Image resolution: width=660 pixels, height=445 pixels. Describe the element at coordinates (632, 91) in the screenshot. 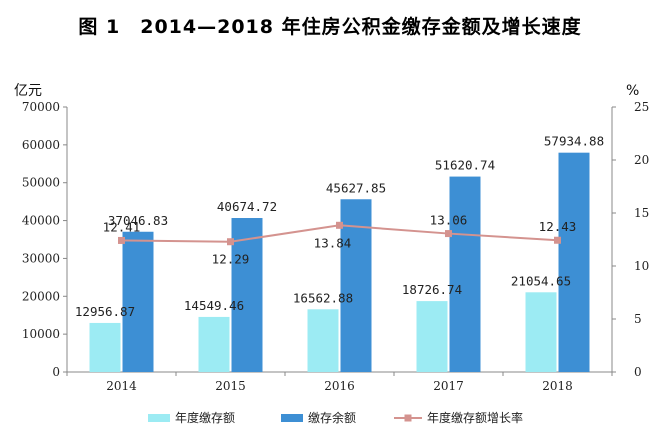

I see `right-axis-unit: %` at that location.